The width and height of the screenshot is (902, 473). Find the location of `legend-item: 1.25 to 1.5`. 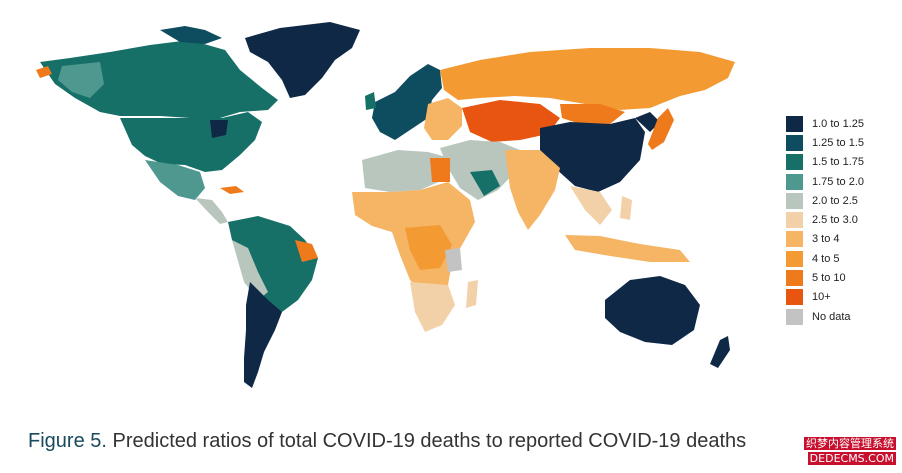

legend-item: 1.25 to 1.5 is located at coordinates (840, 142).